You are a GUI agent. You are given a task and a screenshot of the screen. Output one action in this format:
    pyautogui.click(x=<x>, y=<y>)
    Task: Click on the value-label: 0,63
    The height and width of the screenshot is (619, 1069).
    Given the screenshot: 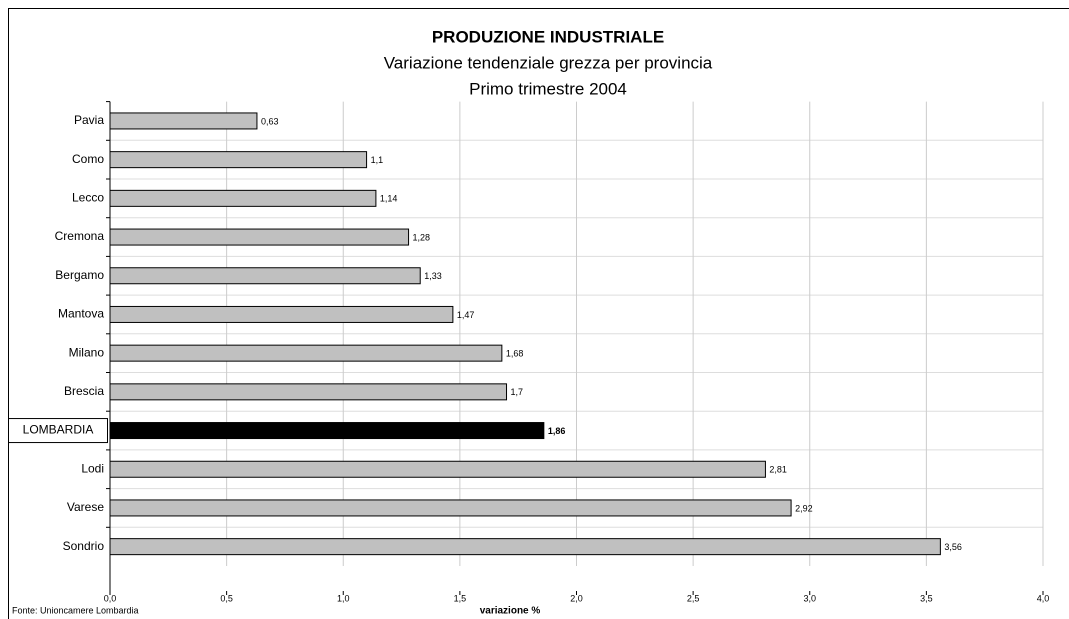 What is the action you would take?
    pyautogui.click(x=270, y=121)
    